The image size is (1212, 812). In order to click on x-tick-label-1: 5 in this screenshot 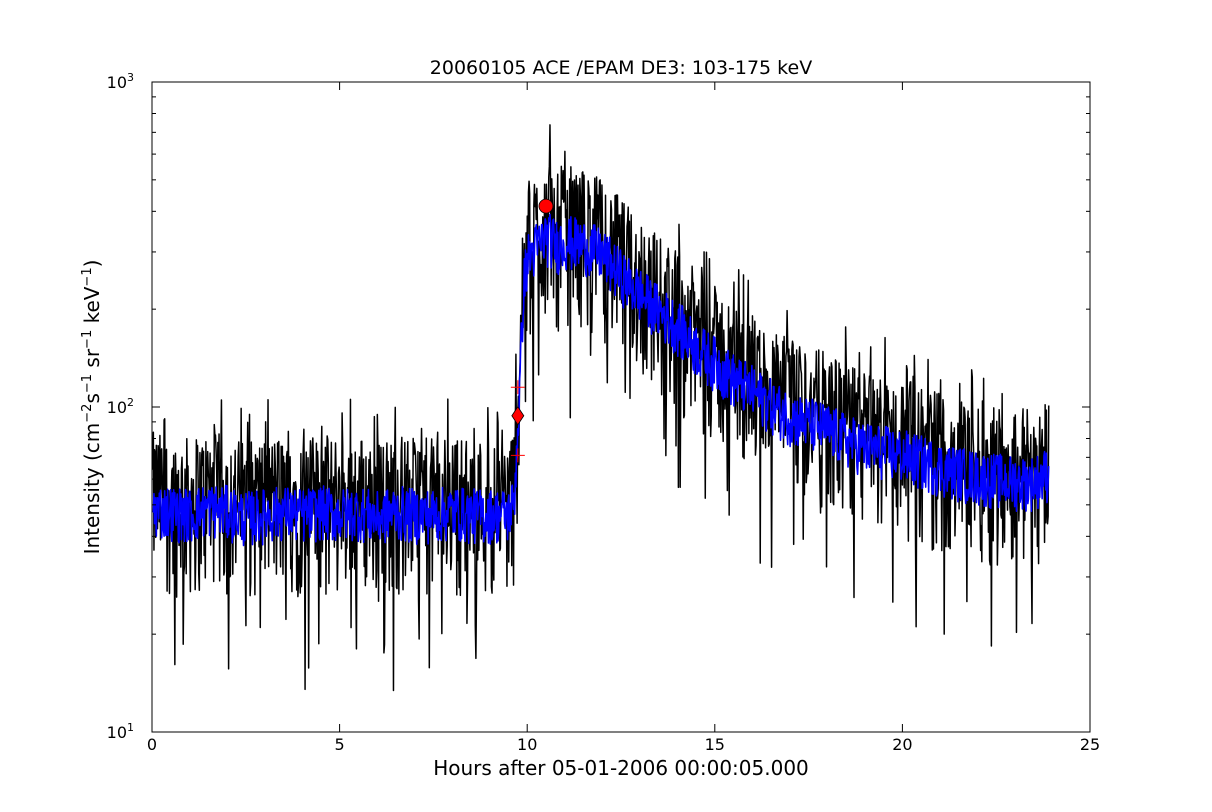, I will do `click(340, 744)`.